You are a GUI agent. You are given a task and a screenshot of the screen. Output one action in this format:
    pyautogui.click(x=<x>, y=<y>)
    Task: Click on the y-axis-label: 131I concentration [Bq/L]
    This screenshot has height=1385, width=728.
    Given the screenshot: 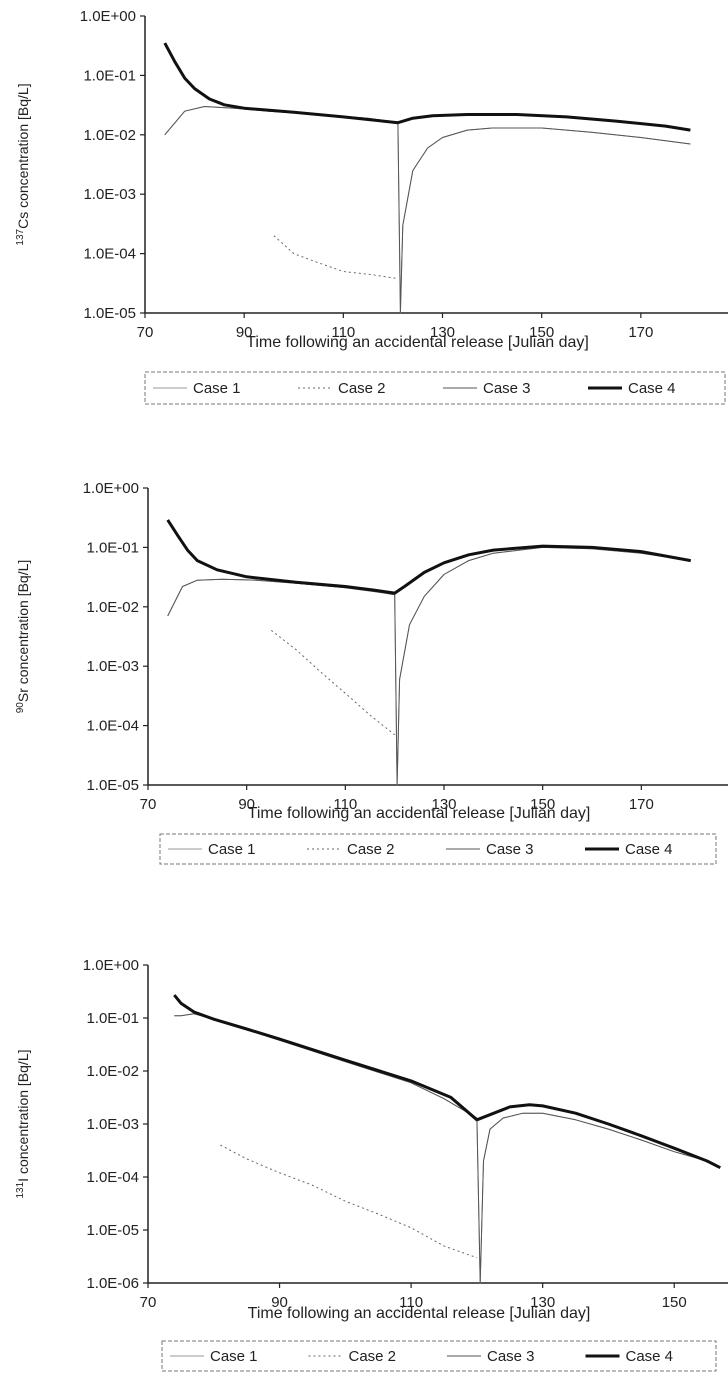 What is the action you would take?
    pyautogui.click(x=23, y=1124)
    